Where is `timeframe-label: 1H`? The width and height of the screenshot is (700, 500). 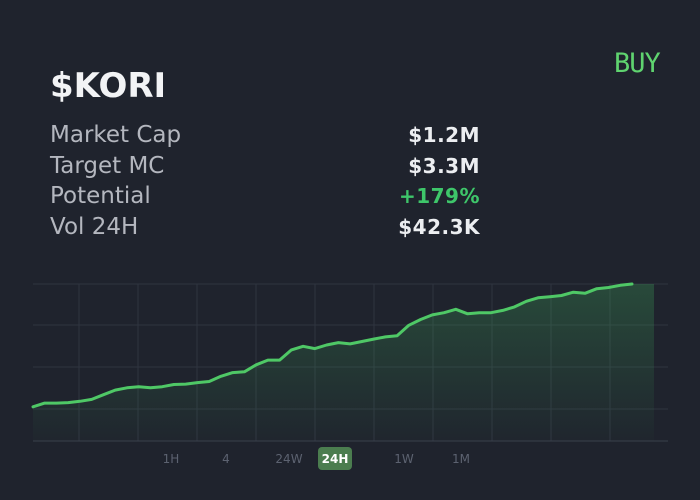 timeframe-label: 1H is located at coordinates (171, 459).